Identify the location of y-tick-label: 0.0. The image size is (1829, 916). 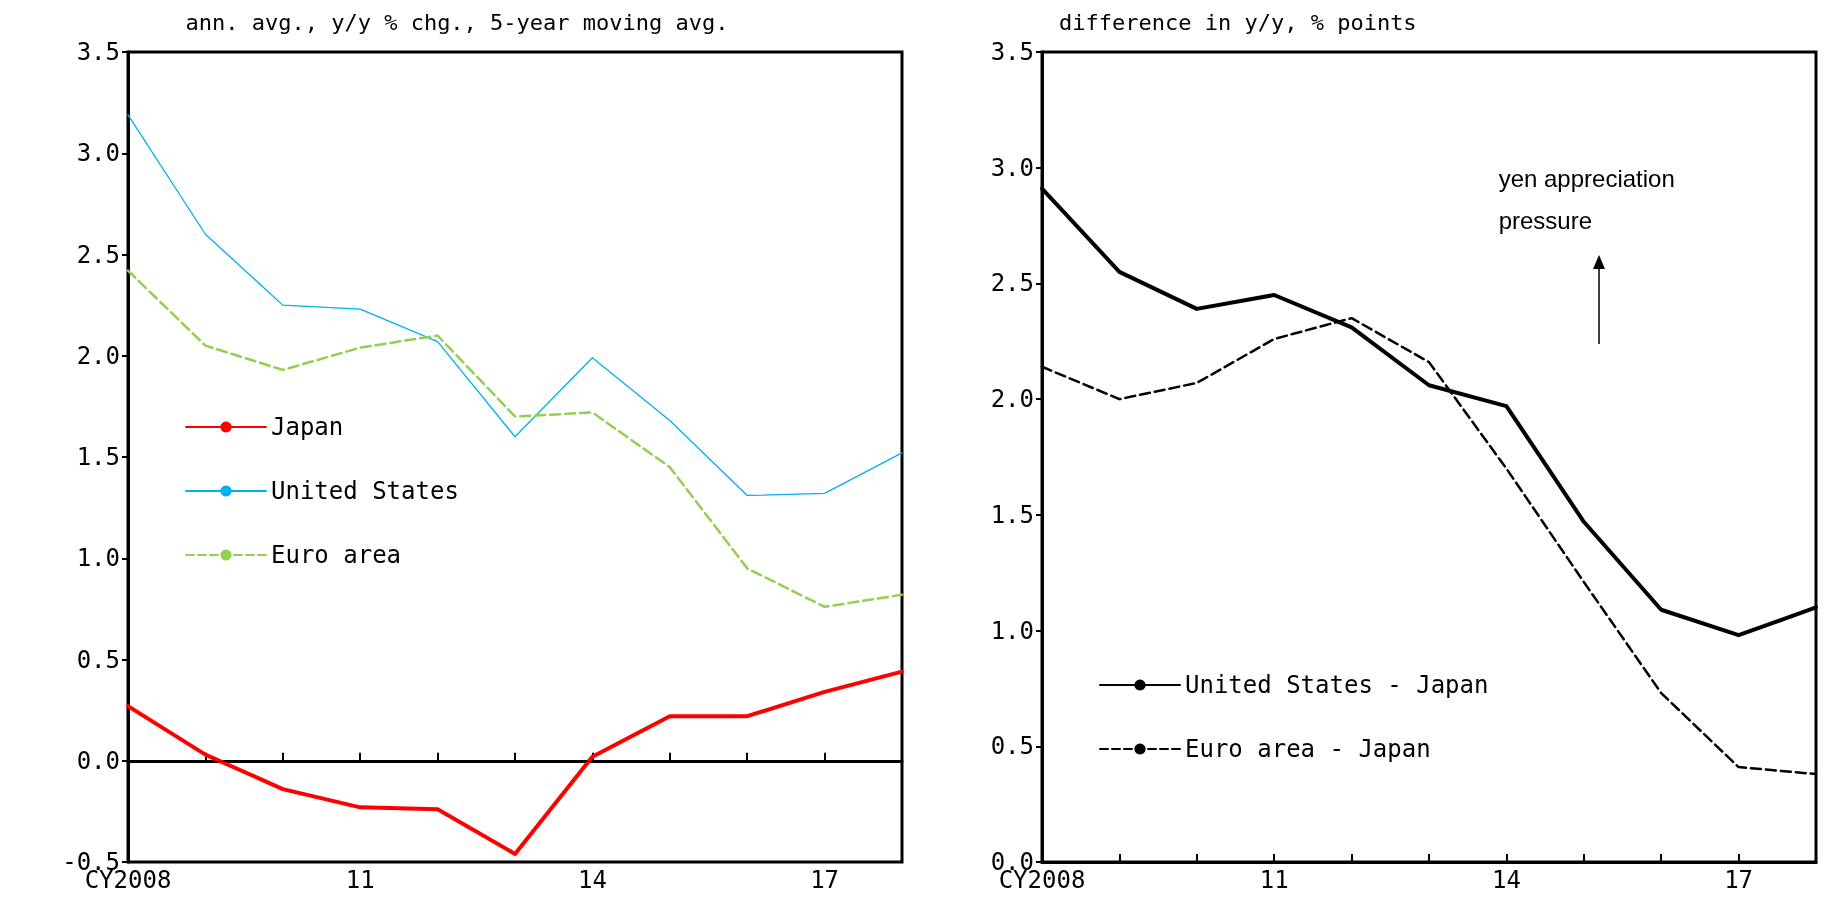
(98, 760).